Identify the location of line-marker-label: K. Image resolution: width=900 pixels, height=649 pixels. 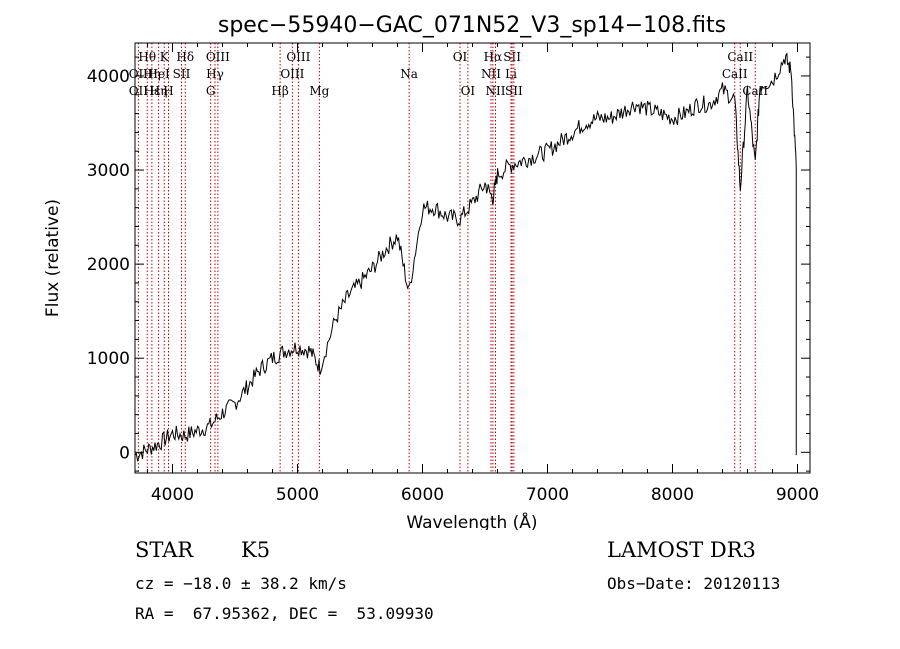
(165, 57).